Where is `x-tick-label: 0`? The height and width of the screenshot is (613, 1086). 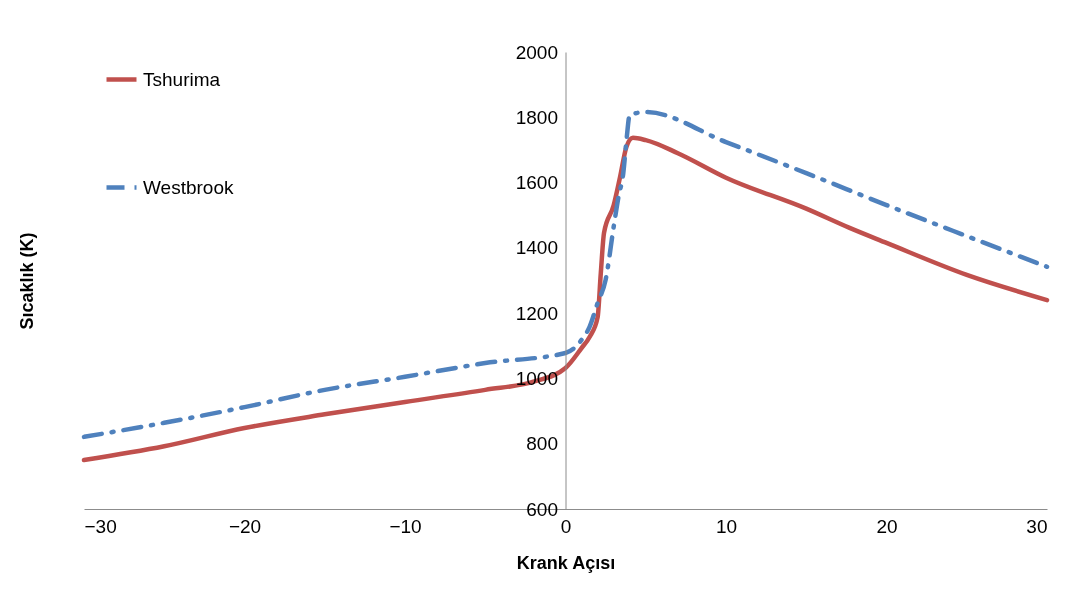 x-tick-label: 0 is located at coordinates (566, 526).